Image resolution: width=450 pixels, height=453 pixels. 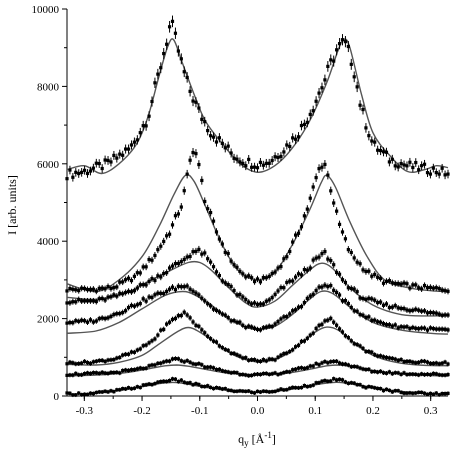 What do you see at coordinates (257, 406) in the screenshot?
I see `x-ticks: -0.3 -0.2 -0.1 0.0 0.1 0.2 0.3` at bounding box center [257, 406].